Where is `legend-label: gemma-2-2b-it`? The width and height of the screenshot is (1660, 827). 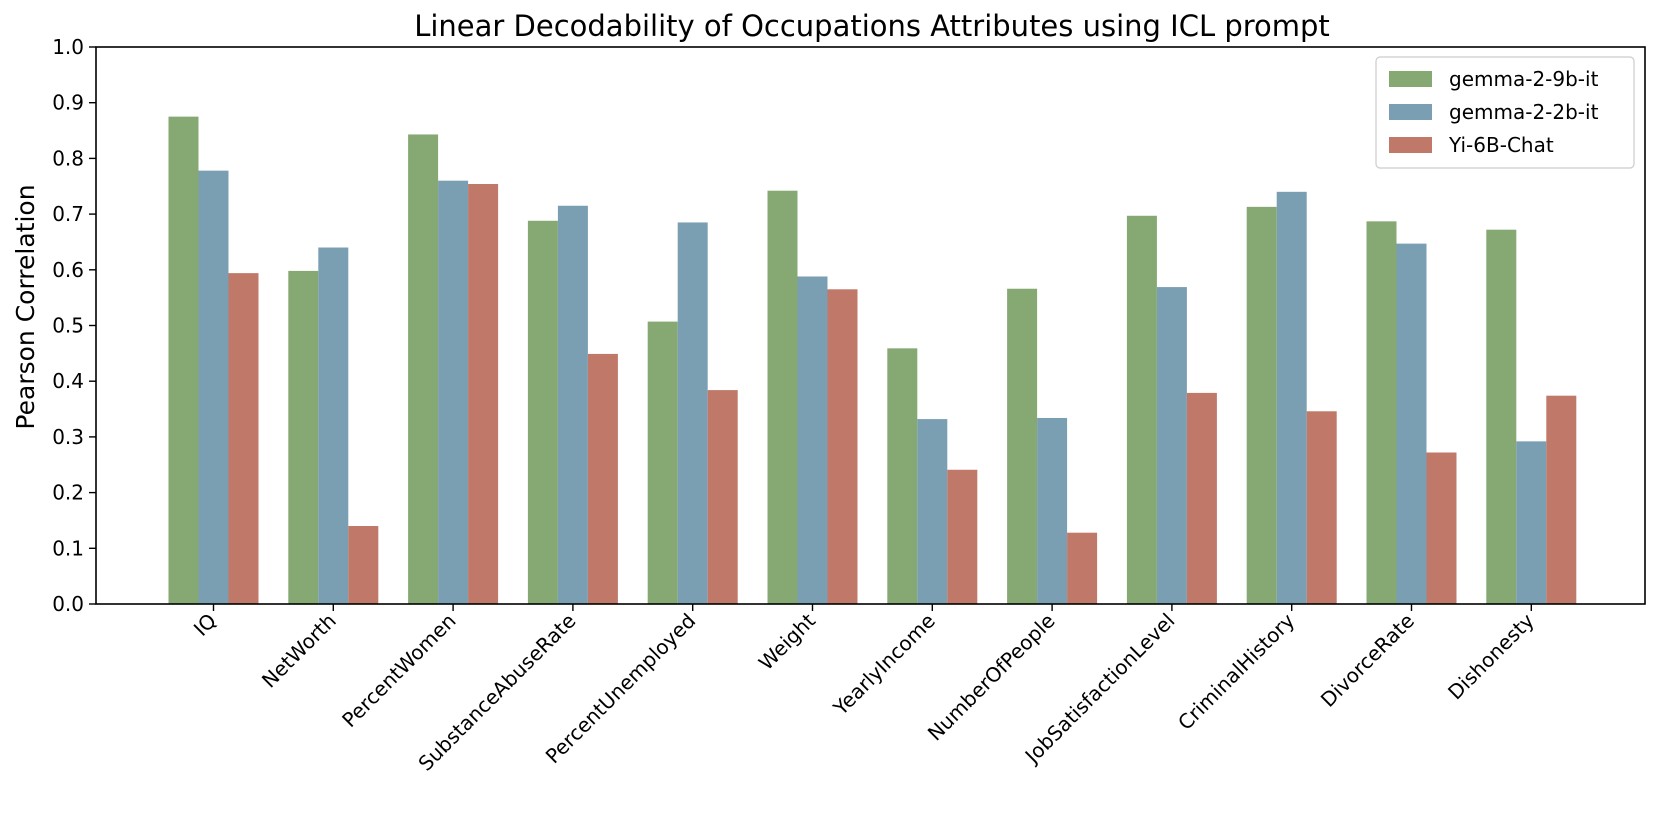 legend-label: gemma-2-2b-it is located at coordinates (1524, 112).